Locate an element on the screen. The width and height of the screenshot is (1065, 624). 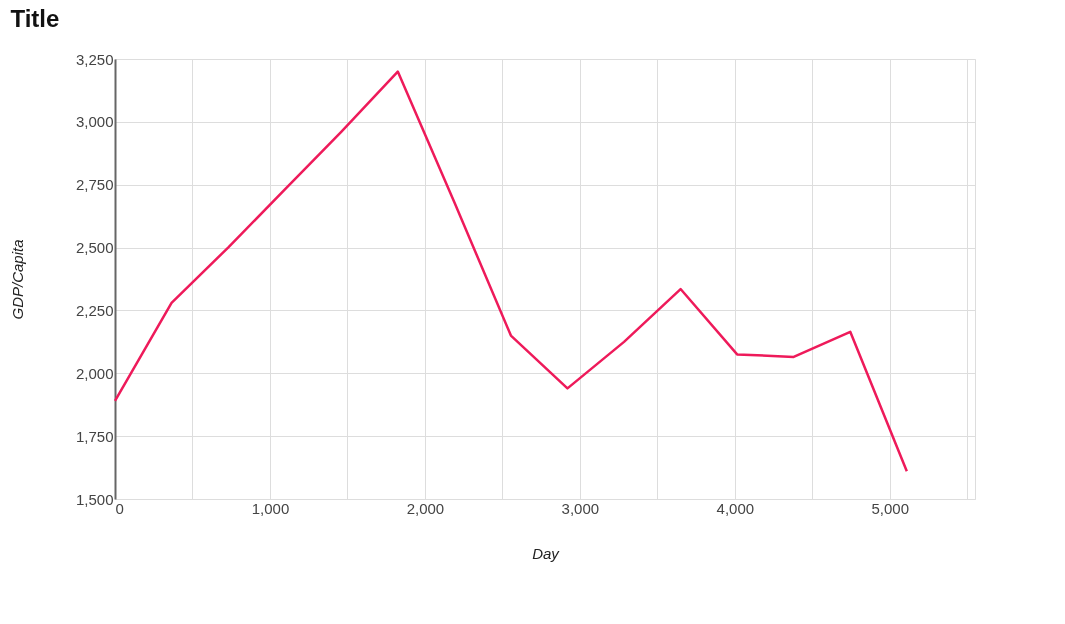
y-tick-label: 1,750 is located at coordinates (94, 436).